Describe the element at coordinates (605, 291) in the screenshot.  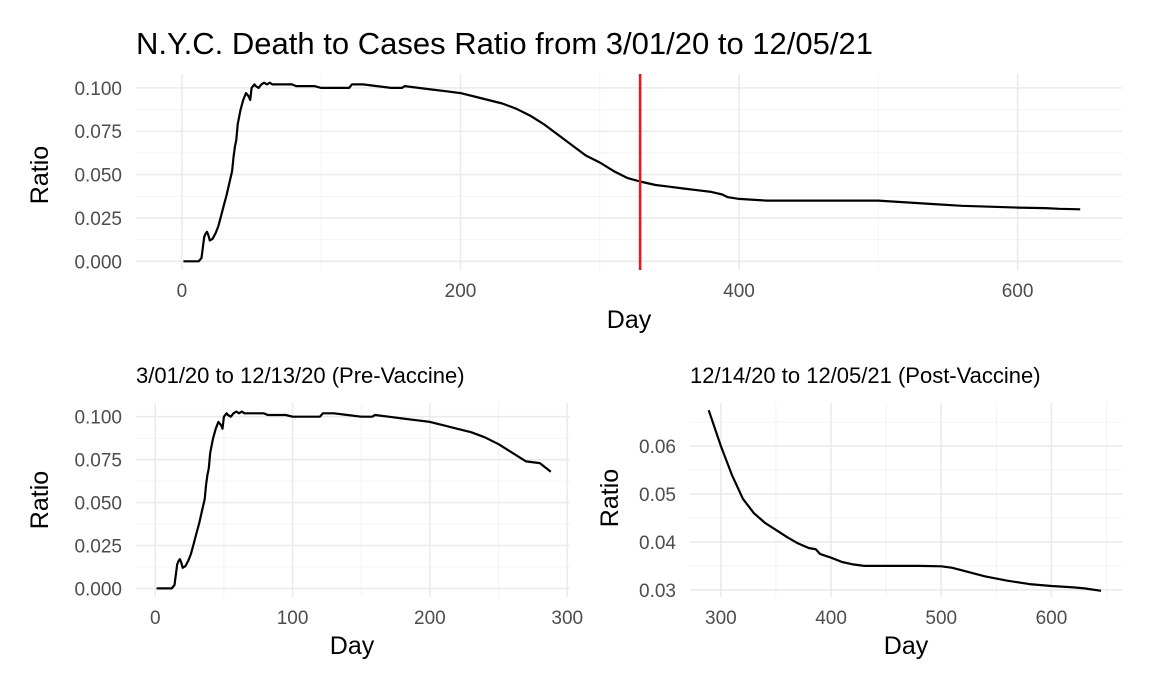
I see `main-chart-x-ticks: 0 200 400 600` at that location.